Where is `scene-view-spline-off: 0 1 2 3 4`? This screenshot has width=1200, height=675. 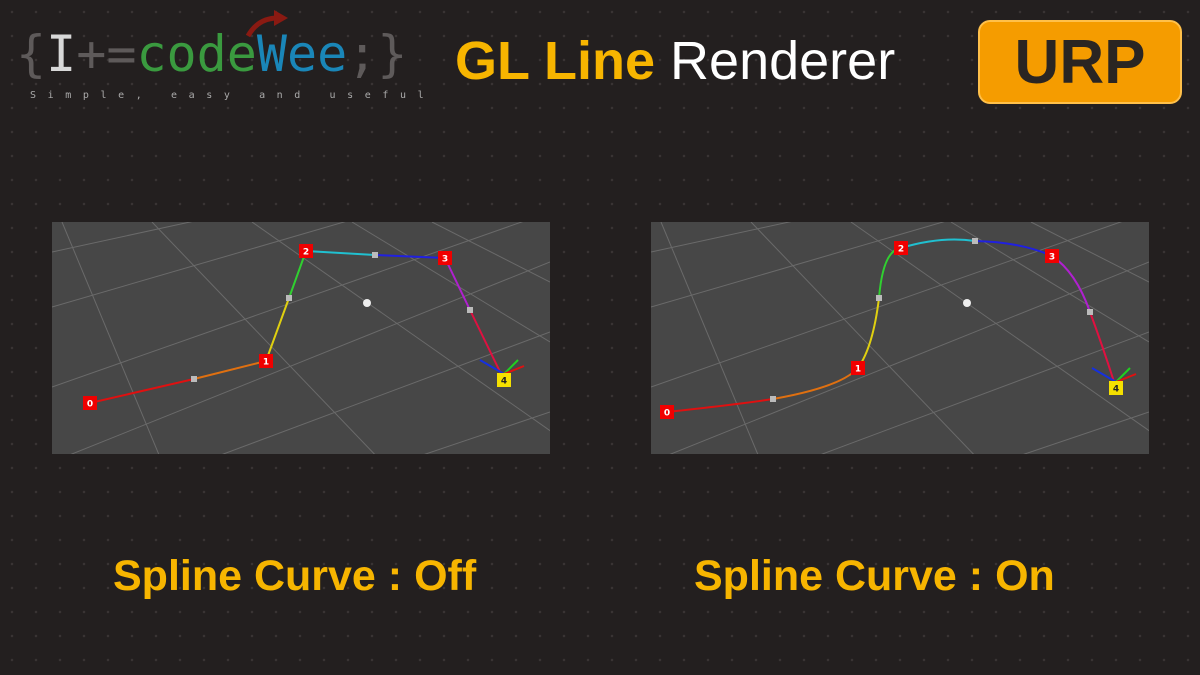
scene-view-spline-off: 0 1 2 3 4 is located at coordinates (301, 338).